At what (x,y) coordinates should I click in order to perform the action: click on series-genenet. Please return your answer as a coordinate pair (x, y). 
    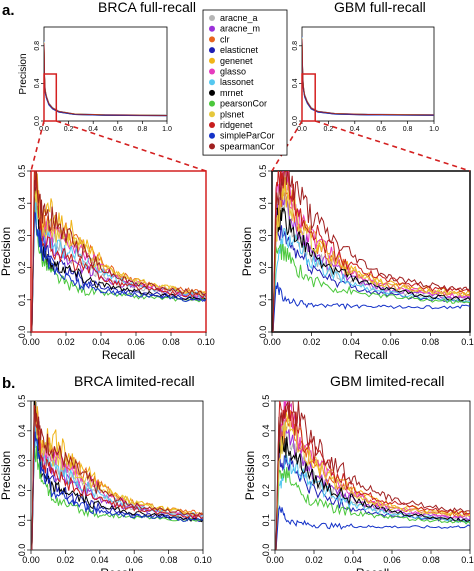
    Looking at the image, I should click on (118, 251).